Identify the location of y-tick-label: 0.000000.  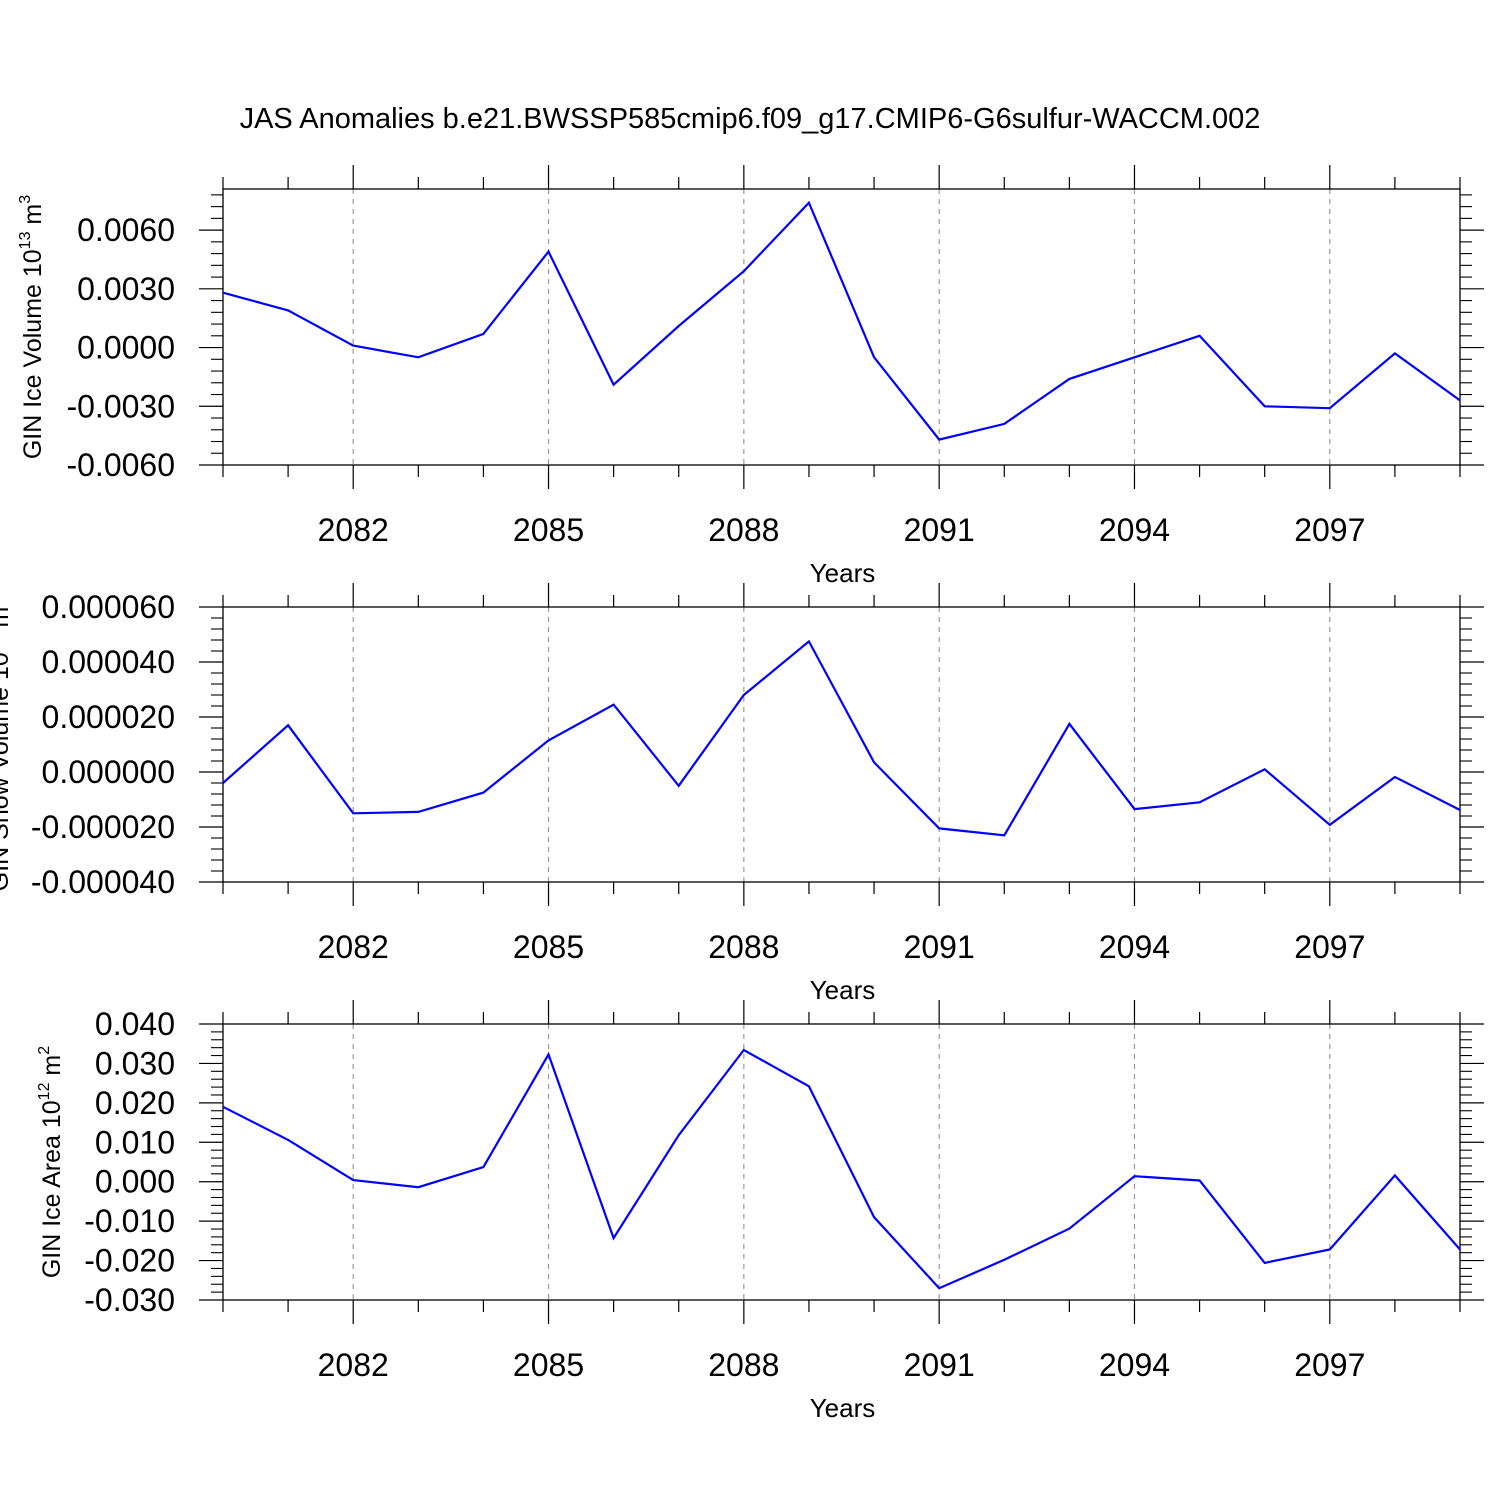
(108, 772).